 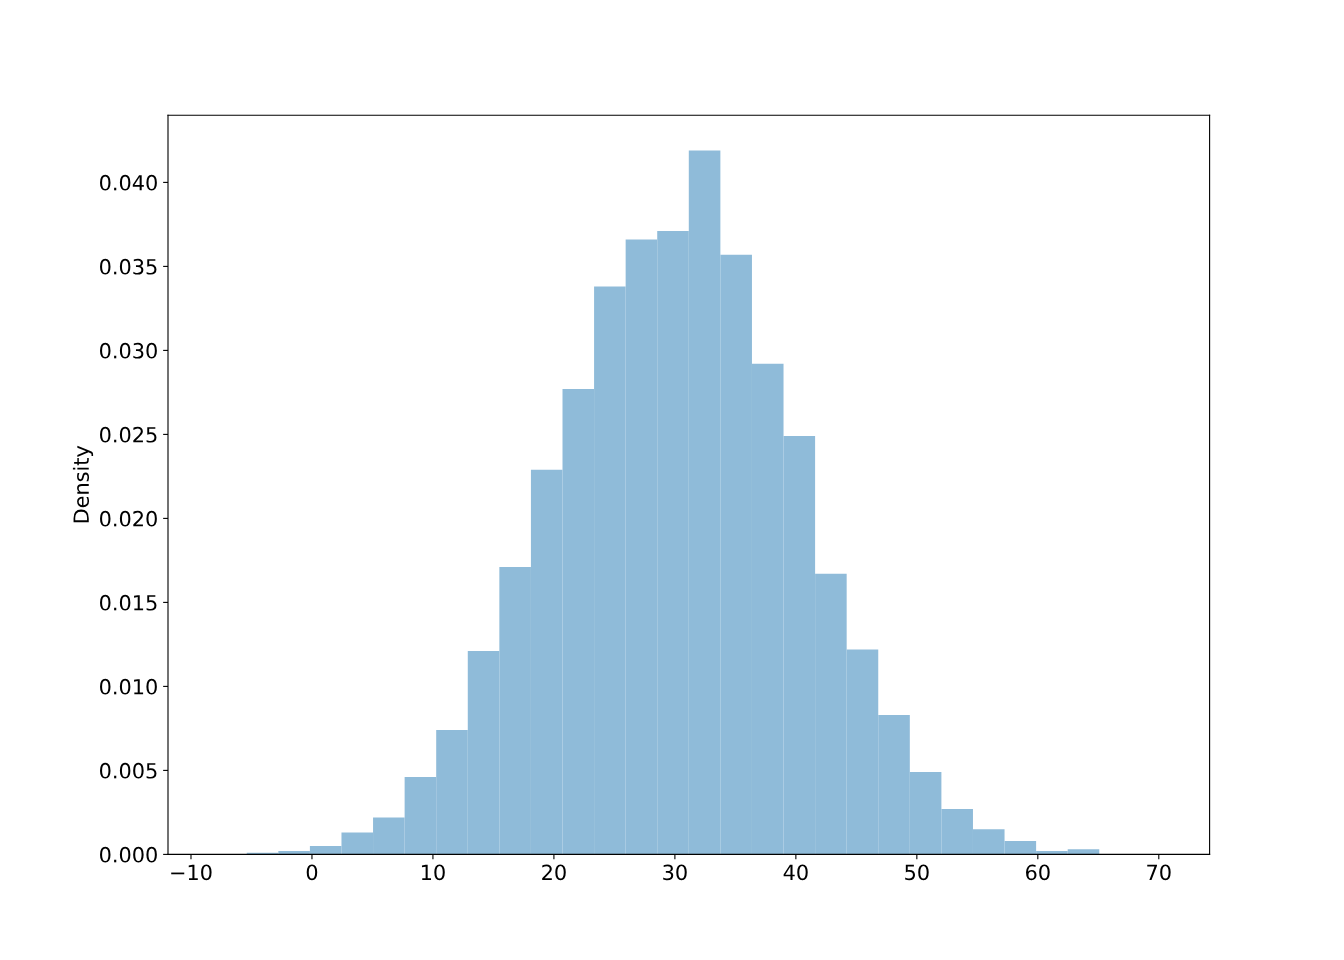 I want to click on y-tick-label: 0.025, so click(x=128, y=434).